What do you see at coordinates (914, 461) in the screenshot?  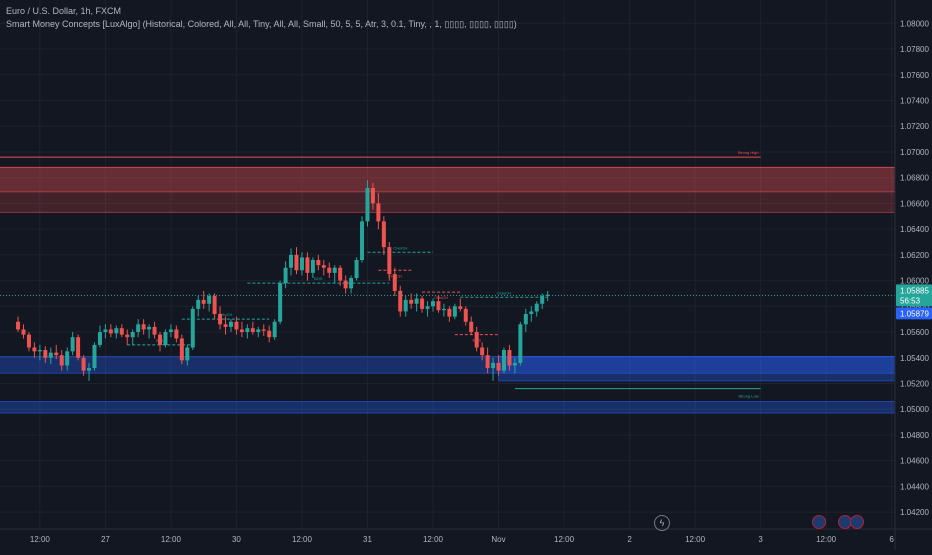 I see `y-tick-label: 1.04600` at bounding box center [914, 461].